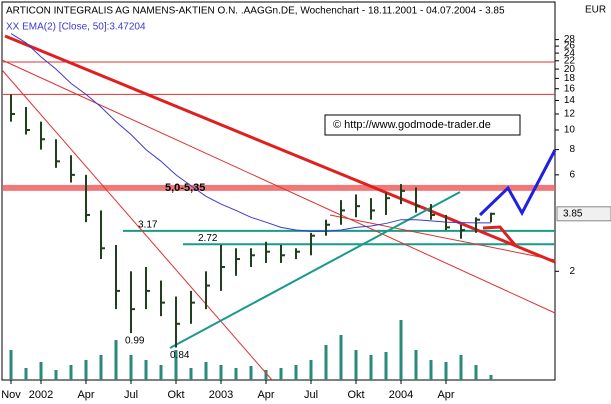 The width and height of the screenshot is (611, 404). Describe the element at coordinates (570, 88) in the screenshot. I see `y-tick-label: 16` at that location.